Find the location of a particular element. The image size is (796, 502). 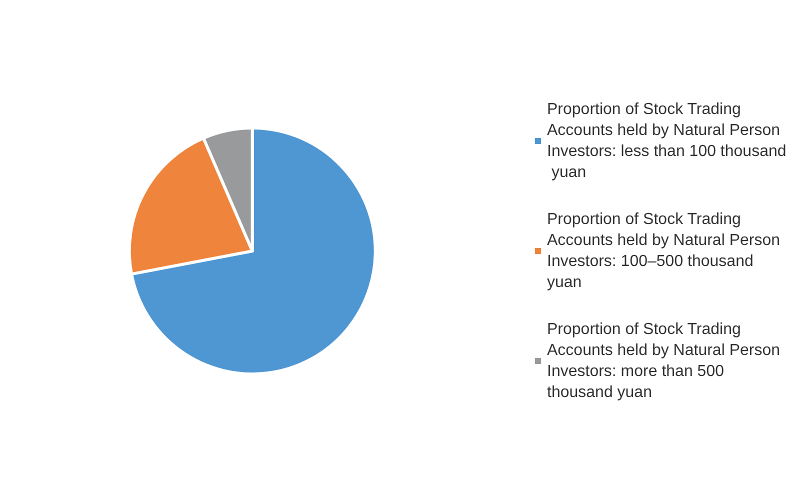

legend-label: Proportion of Stock Trading Accounts held by Natural Person Investors: 100–500 thousand yuan is located at coordinates (665, 251).